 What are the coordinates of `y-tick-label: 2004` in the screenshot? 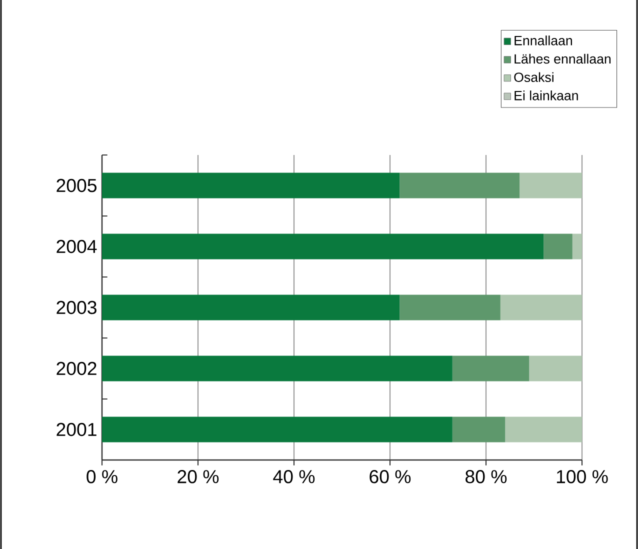 It's located at (76, 247).